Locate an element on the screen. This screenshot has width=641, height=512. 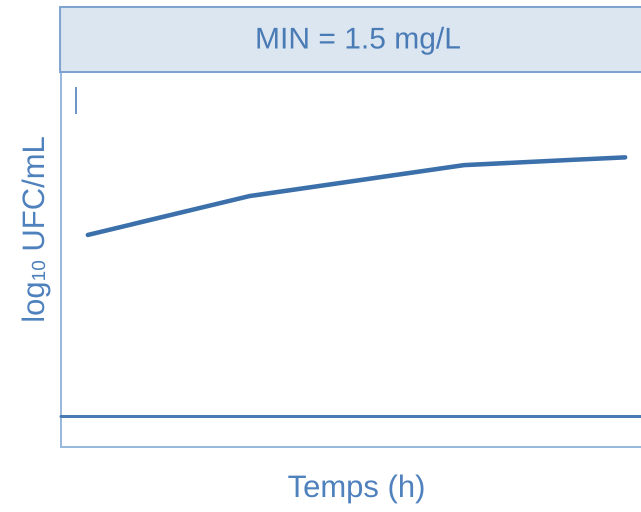
x-axis-title: Temps (h) is located at coordinates (357, 486).